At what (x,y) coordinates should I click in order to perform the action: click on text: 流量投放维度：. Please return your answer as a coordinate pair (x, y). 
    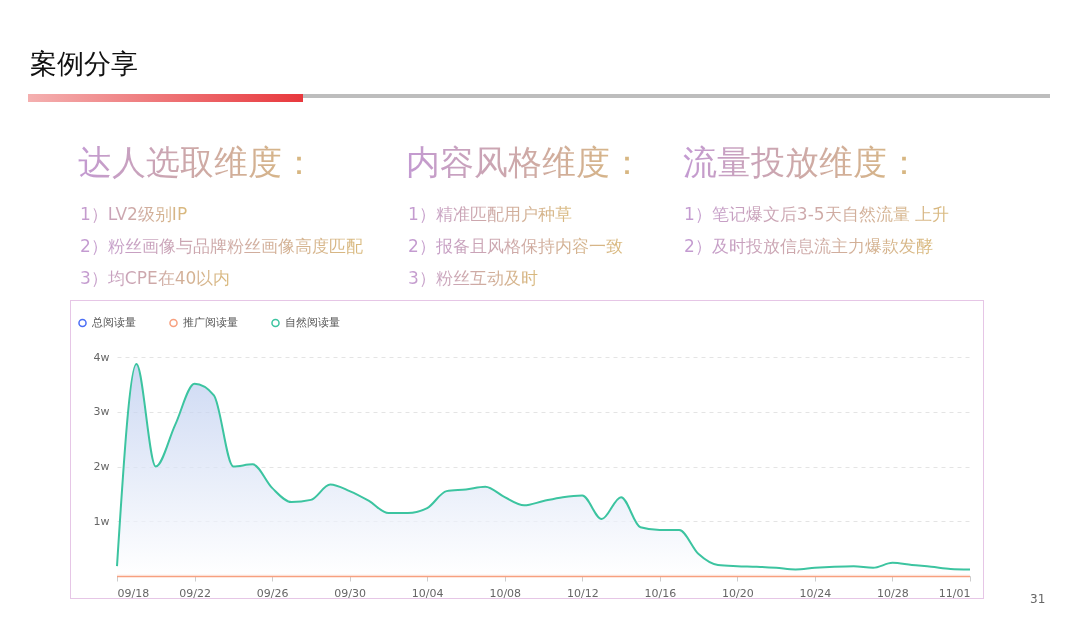
    Looking at the image, I should click on (802, 163).